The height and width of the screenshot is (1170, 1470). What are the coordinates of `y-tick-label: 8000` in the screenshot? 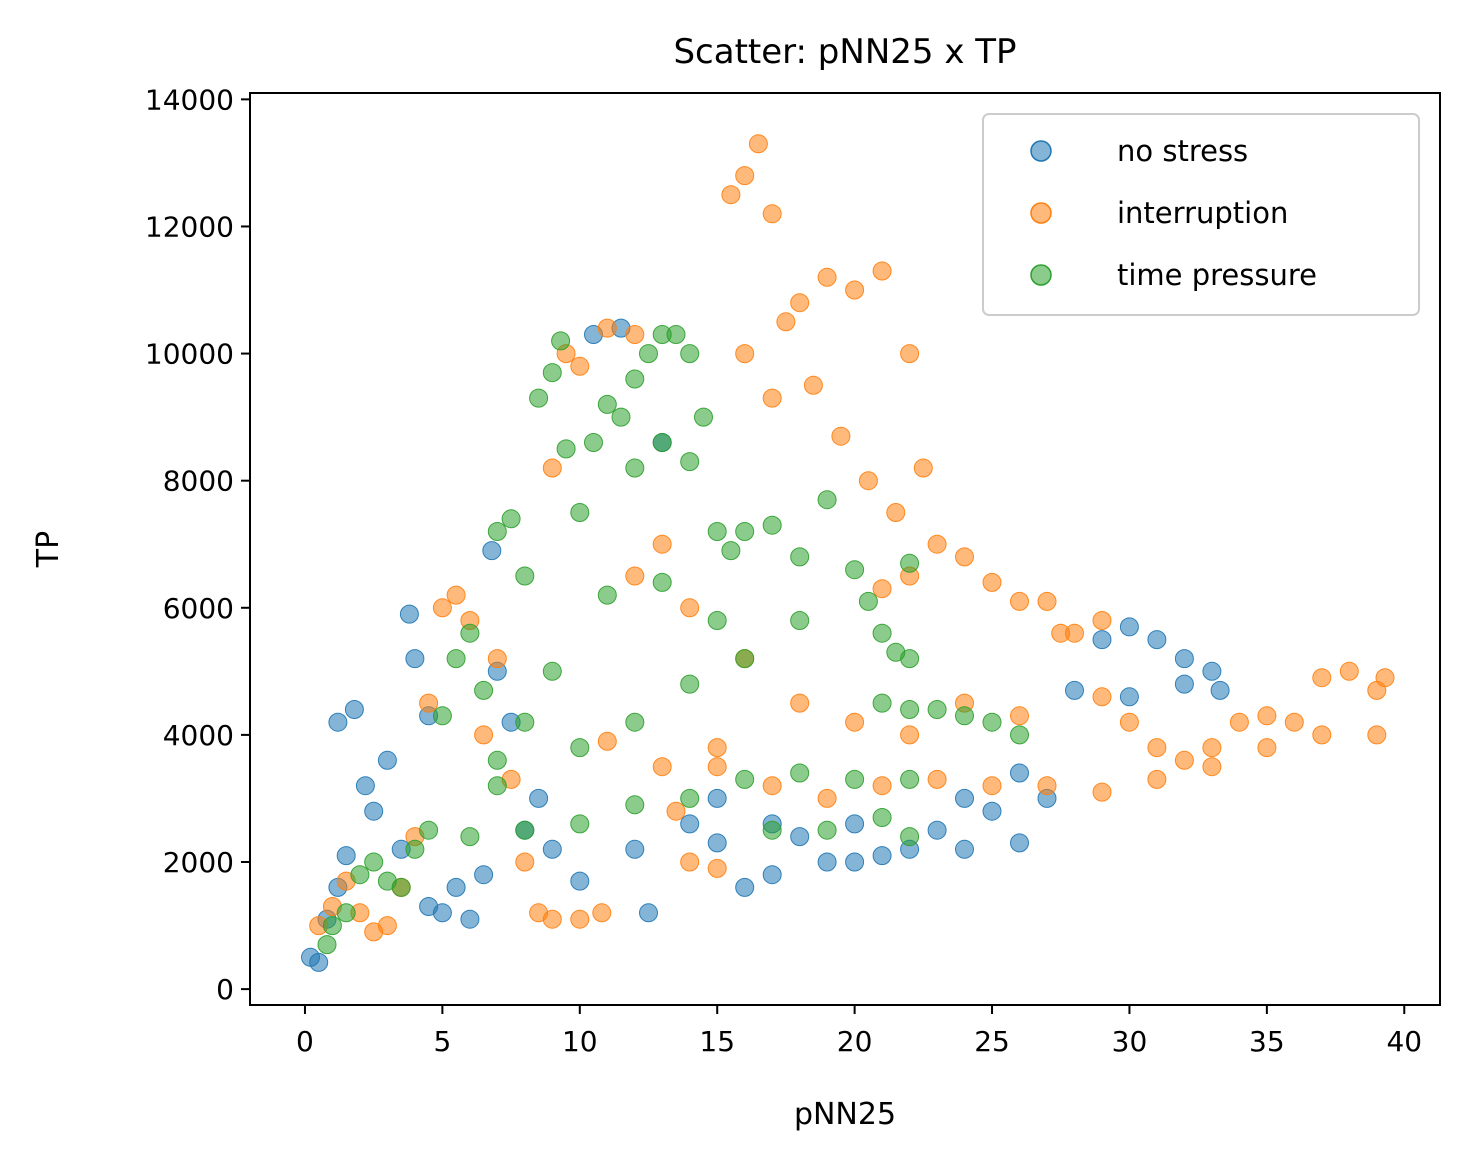 It's located at (198, 481).